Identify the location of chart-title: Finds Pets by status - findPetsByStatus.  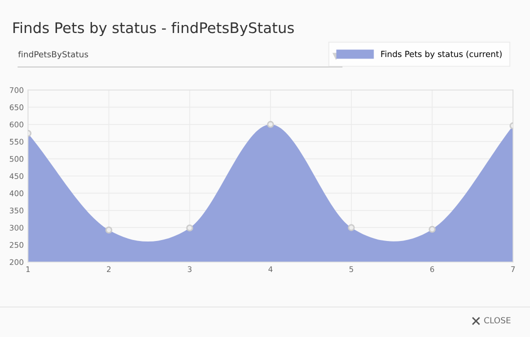
(153, 29).